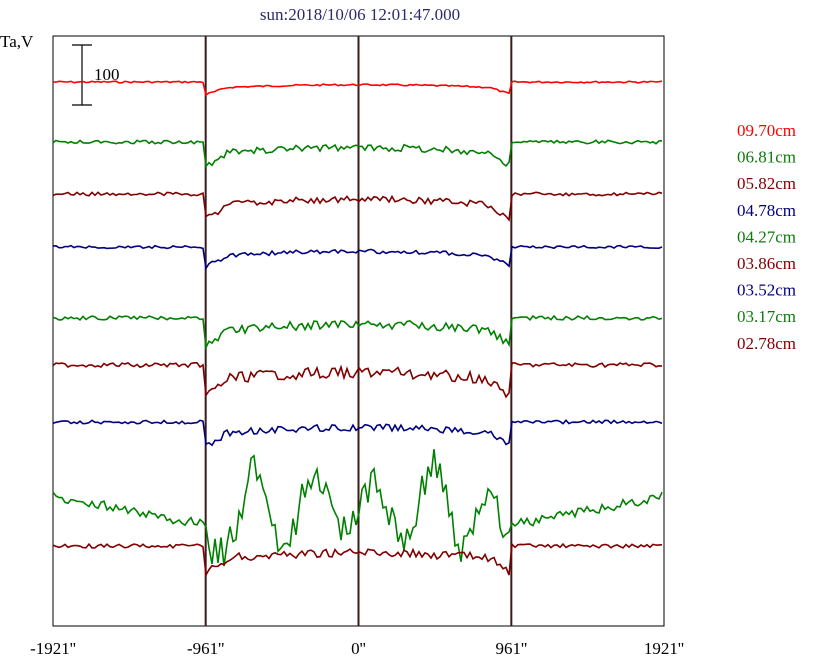 This screenshot has width=813, height=662. Describe the element at coordinates (107, 74) in the screenshot. I see `scale-bar-label: 100` at that location.